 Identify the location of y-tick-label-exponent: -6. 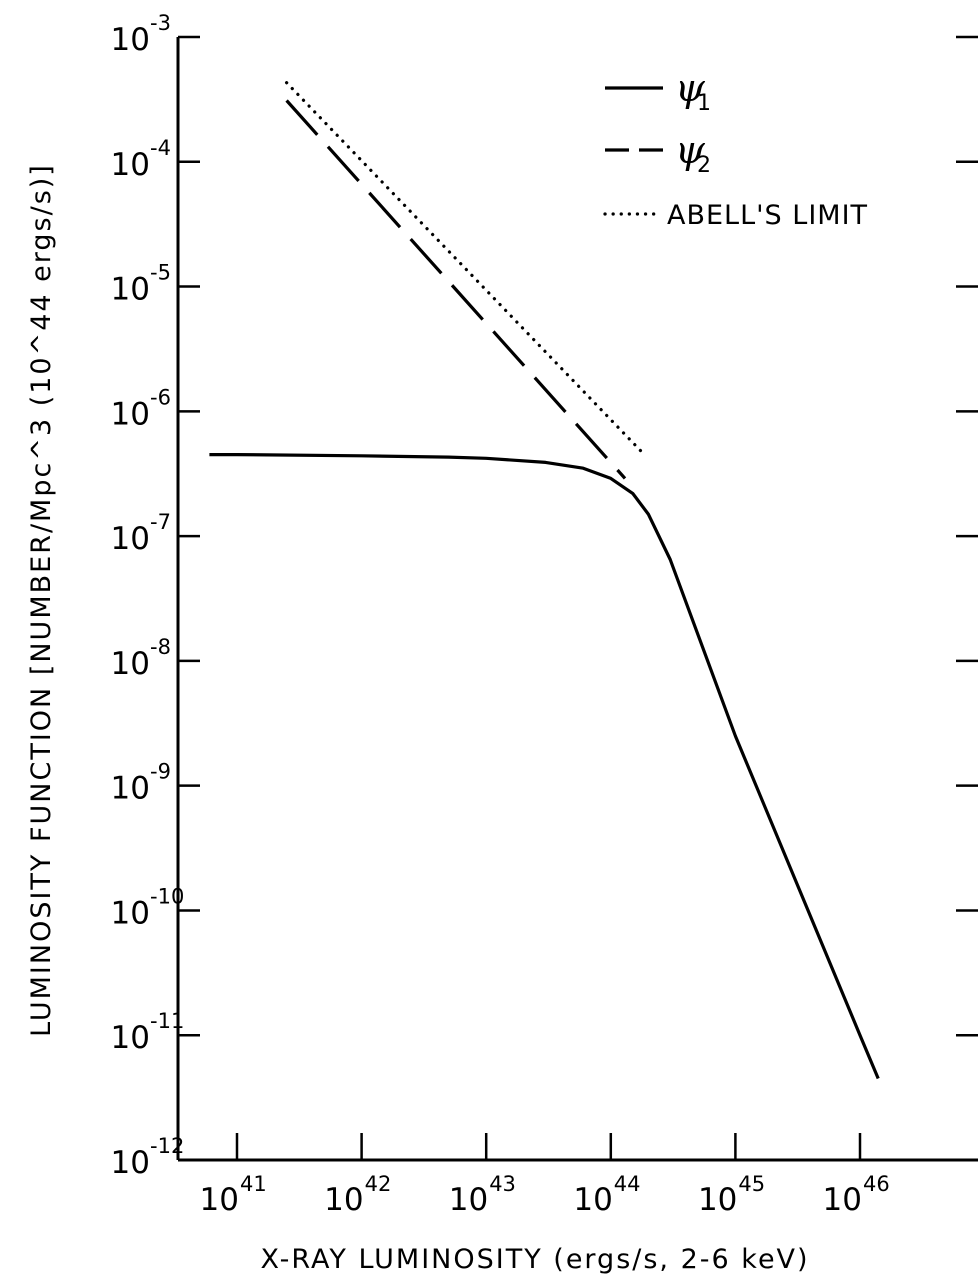
(160, 397).